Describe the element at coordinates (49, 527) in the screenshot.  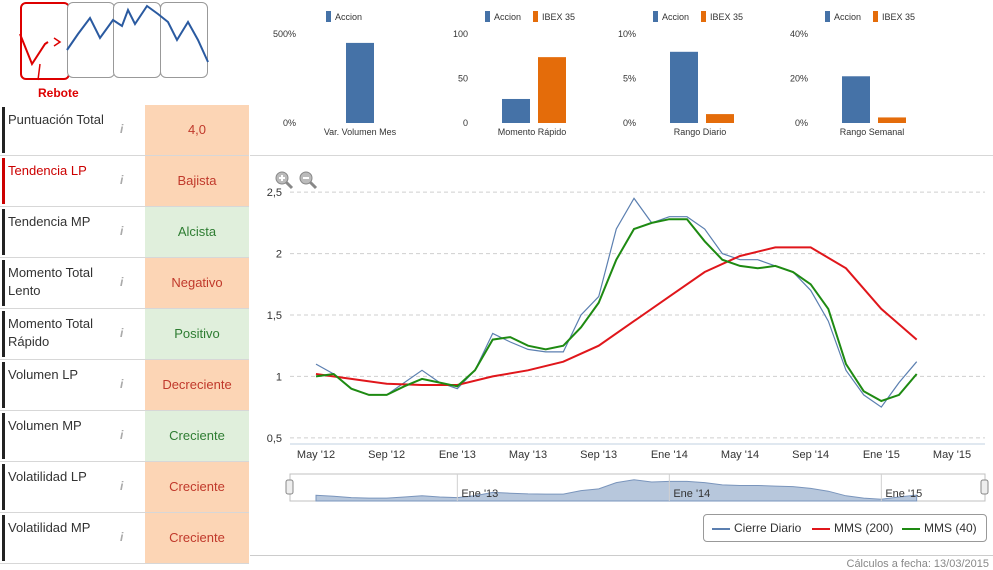
I see `indicator-label: Volatilidad MP` at that location.